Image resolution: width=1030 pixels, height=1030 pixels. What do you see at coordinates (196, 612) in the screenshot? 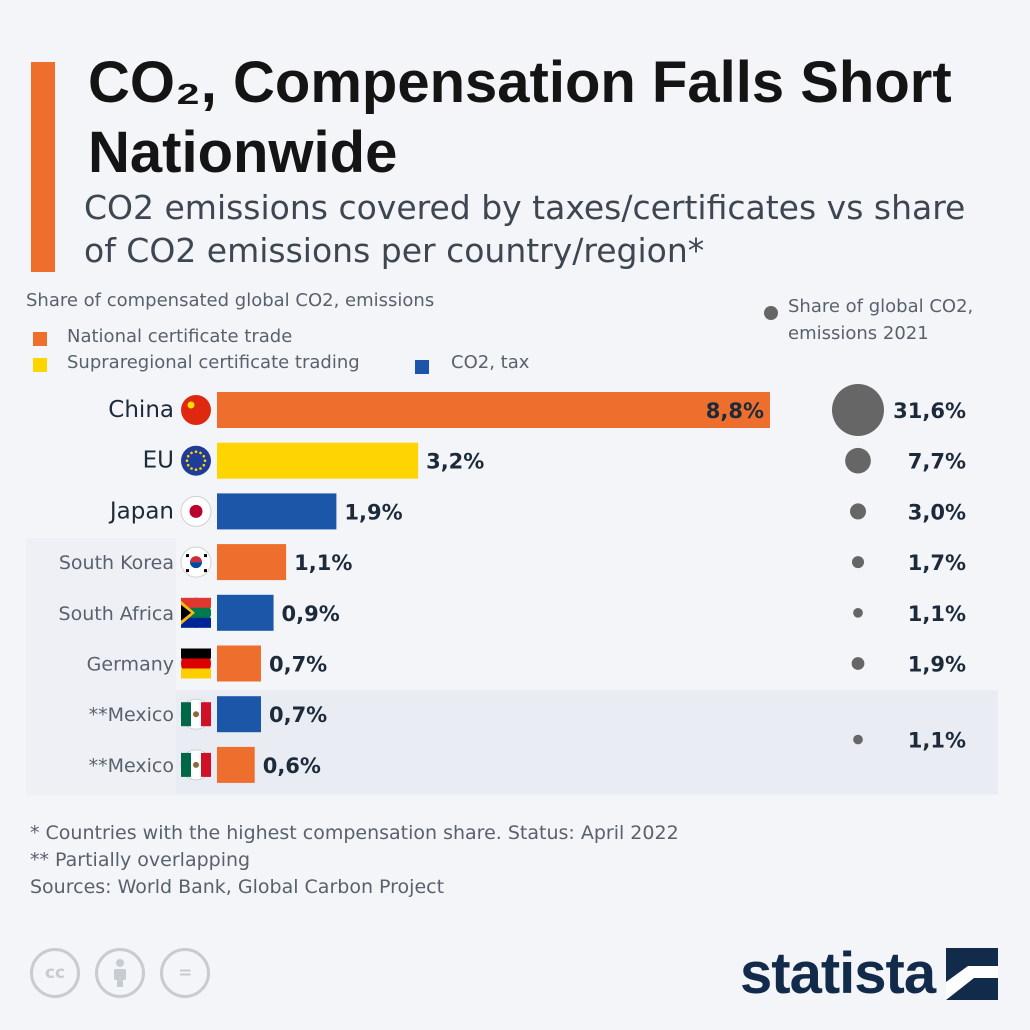
I see `south-africa-flag-green` at bounding box center [196, 612].